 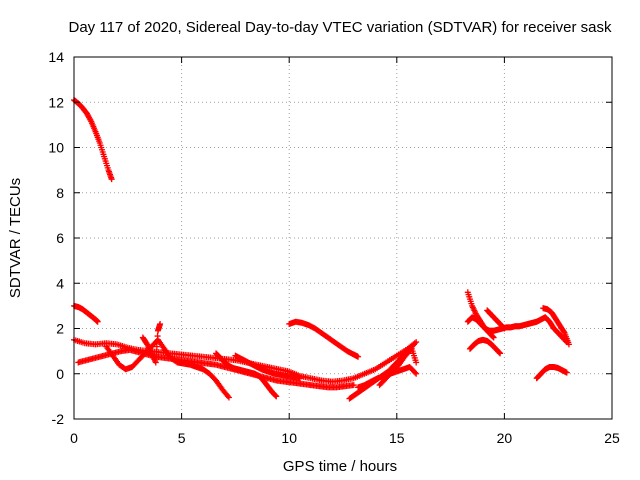 I want to click on y-tick-label: 4, so click(x=60, y=283).